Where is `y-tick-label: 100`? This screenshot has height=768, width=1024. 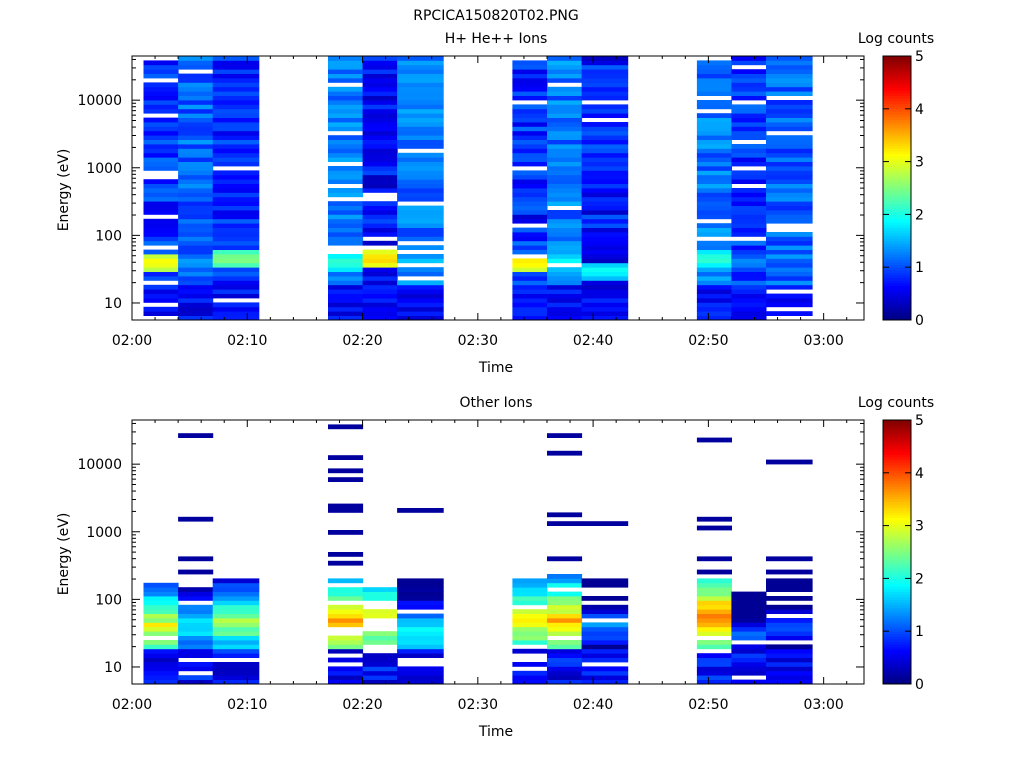
y-tick-label: 100 is located at coordinates (108, 600).